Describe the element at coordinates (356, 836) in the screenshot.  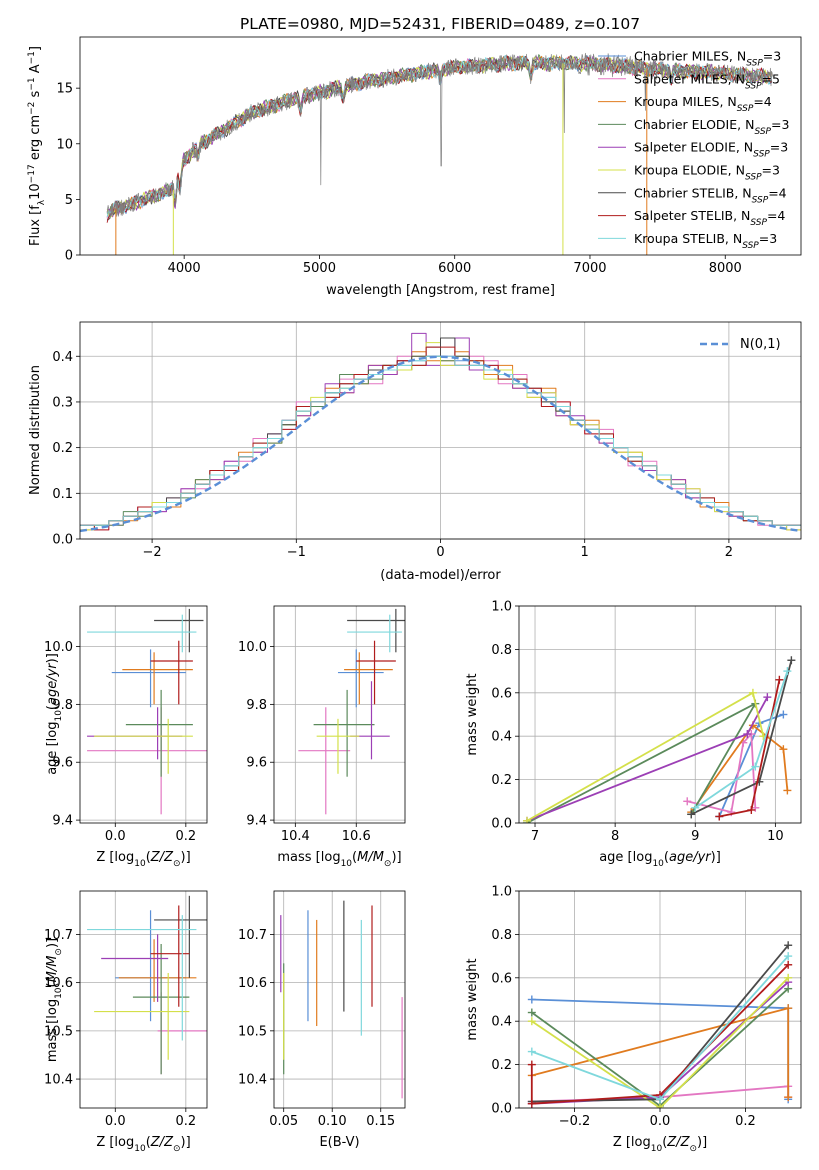
I see `x-tick-label: 10.6` at that location.